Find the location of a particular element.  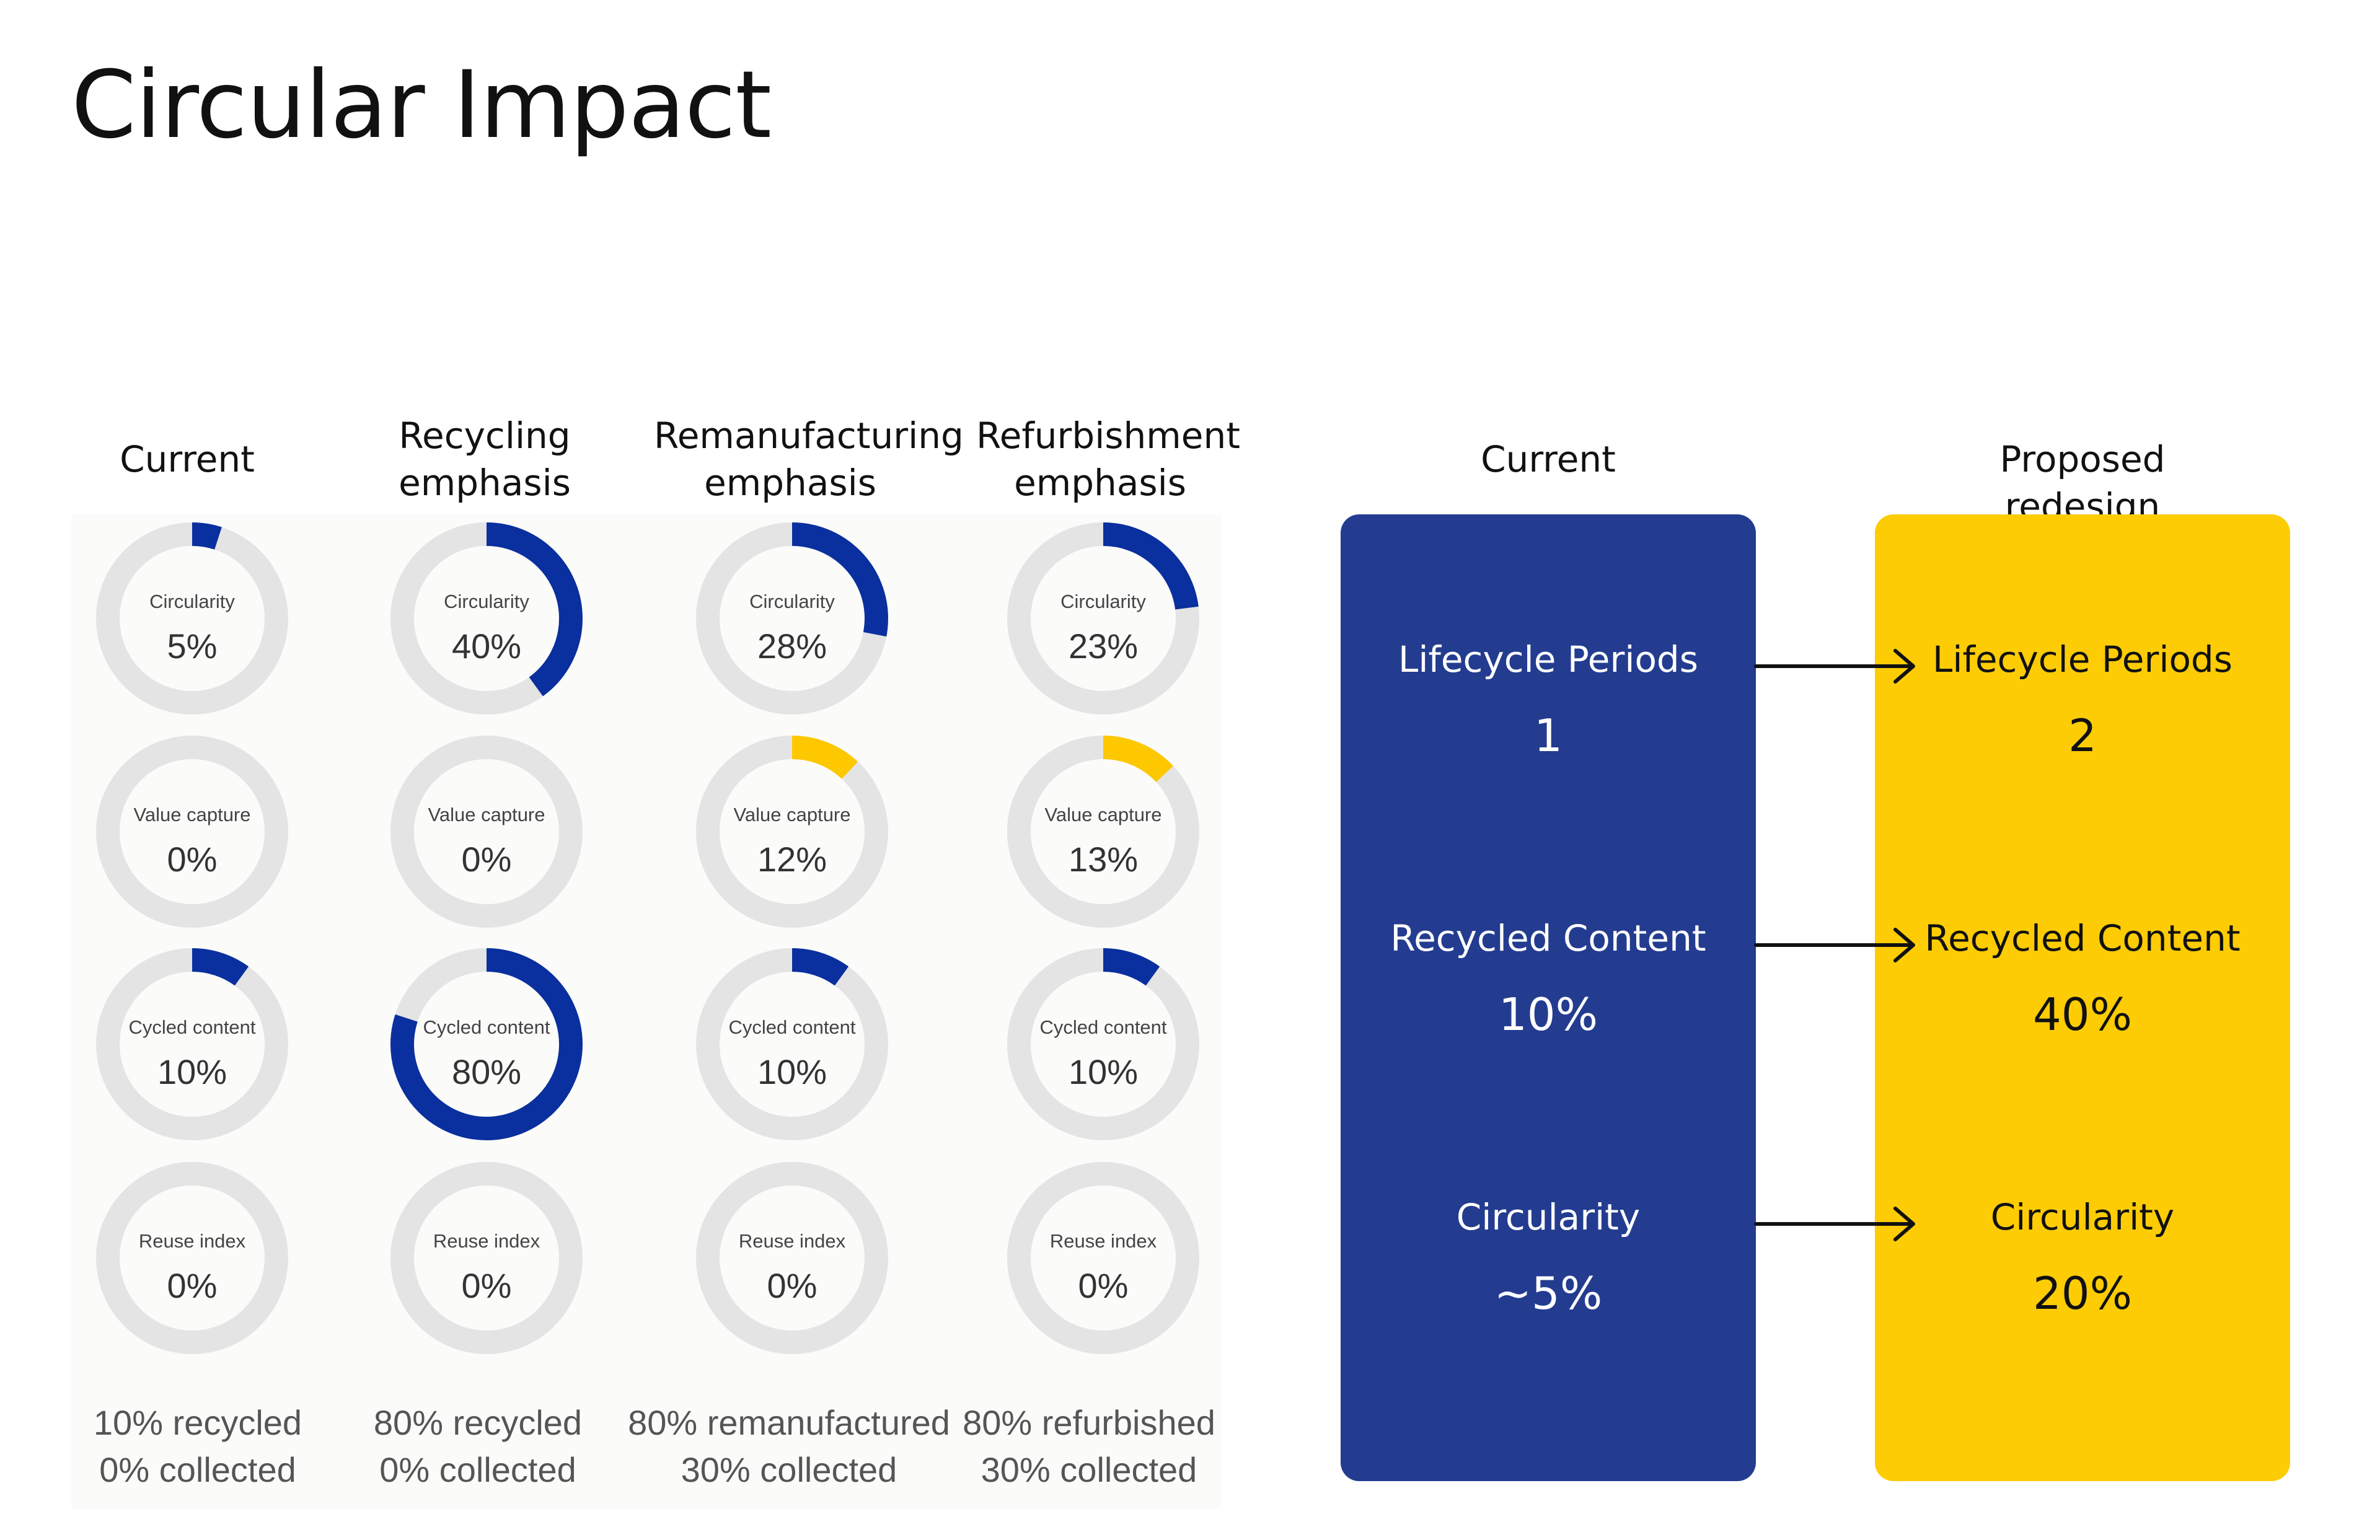

circularity-value: ~5% is located at coordinates (1548, 1293).